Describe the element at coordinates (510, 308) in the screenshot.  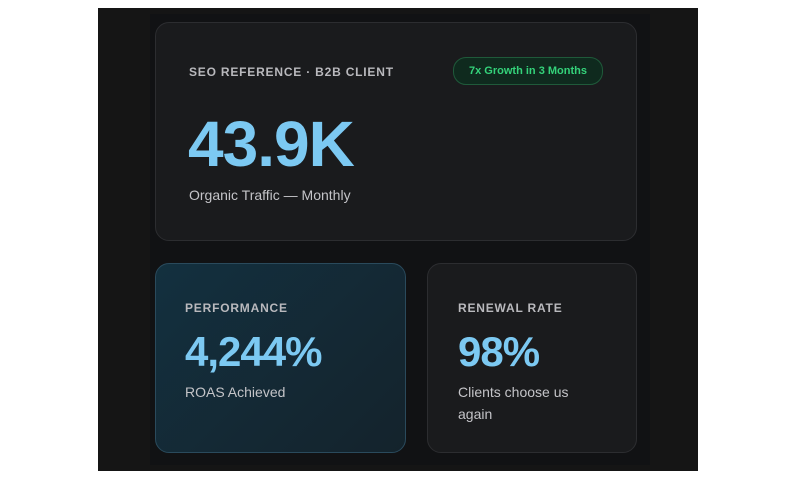
I see `card-label: RENEWAL RATE` at that location.